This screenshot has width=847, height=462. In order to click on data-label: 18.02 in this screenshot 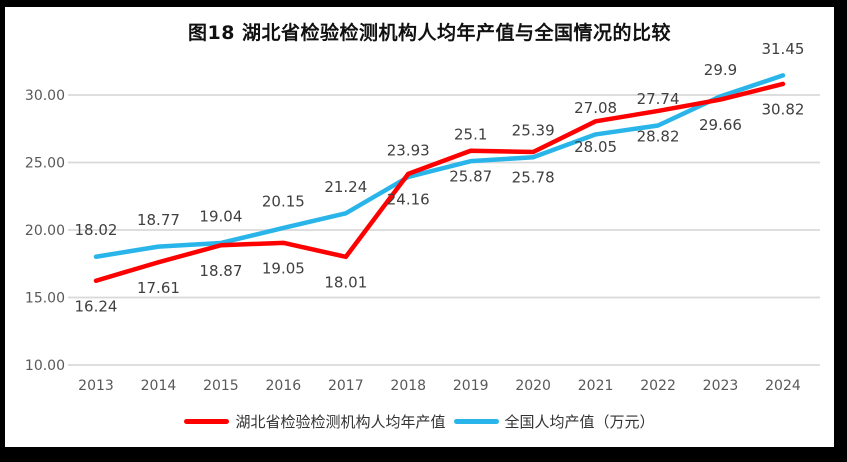, I will do `click(96, 230)`.